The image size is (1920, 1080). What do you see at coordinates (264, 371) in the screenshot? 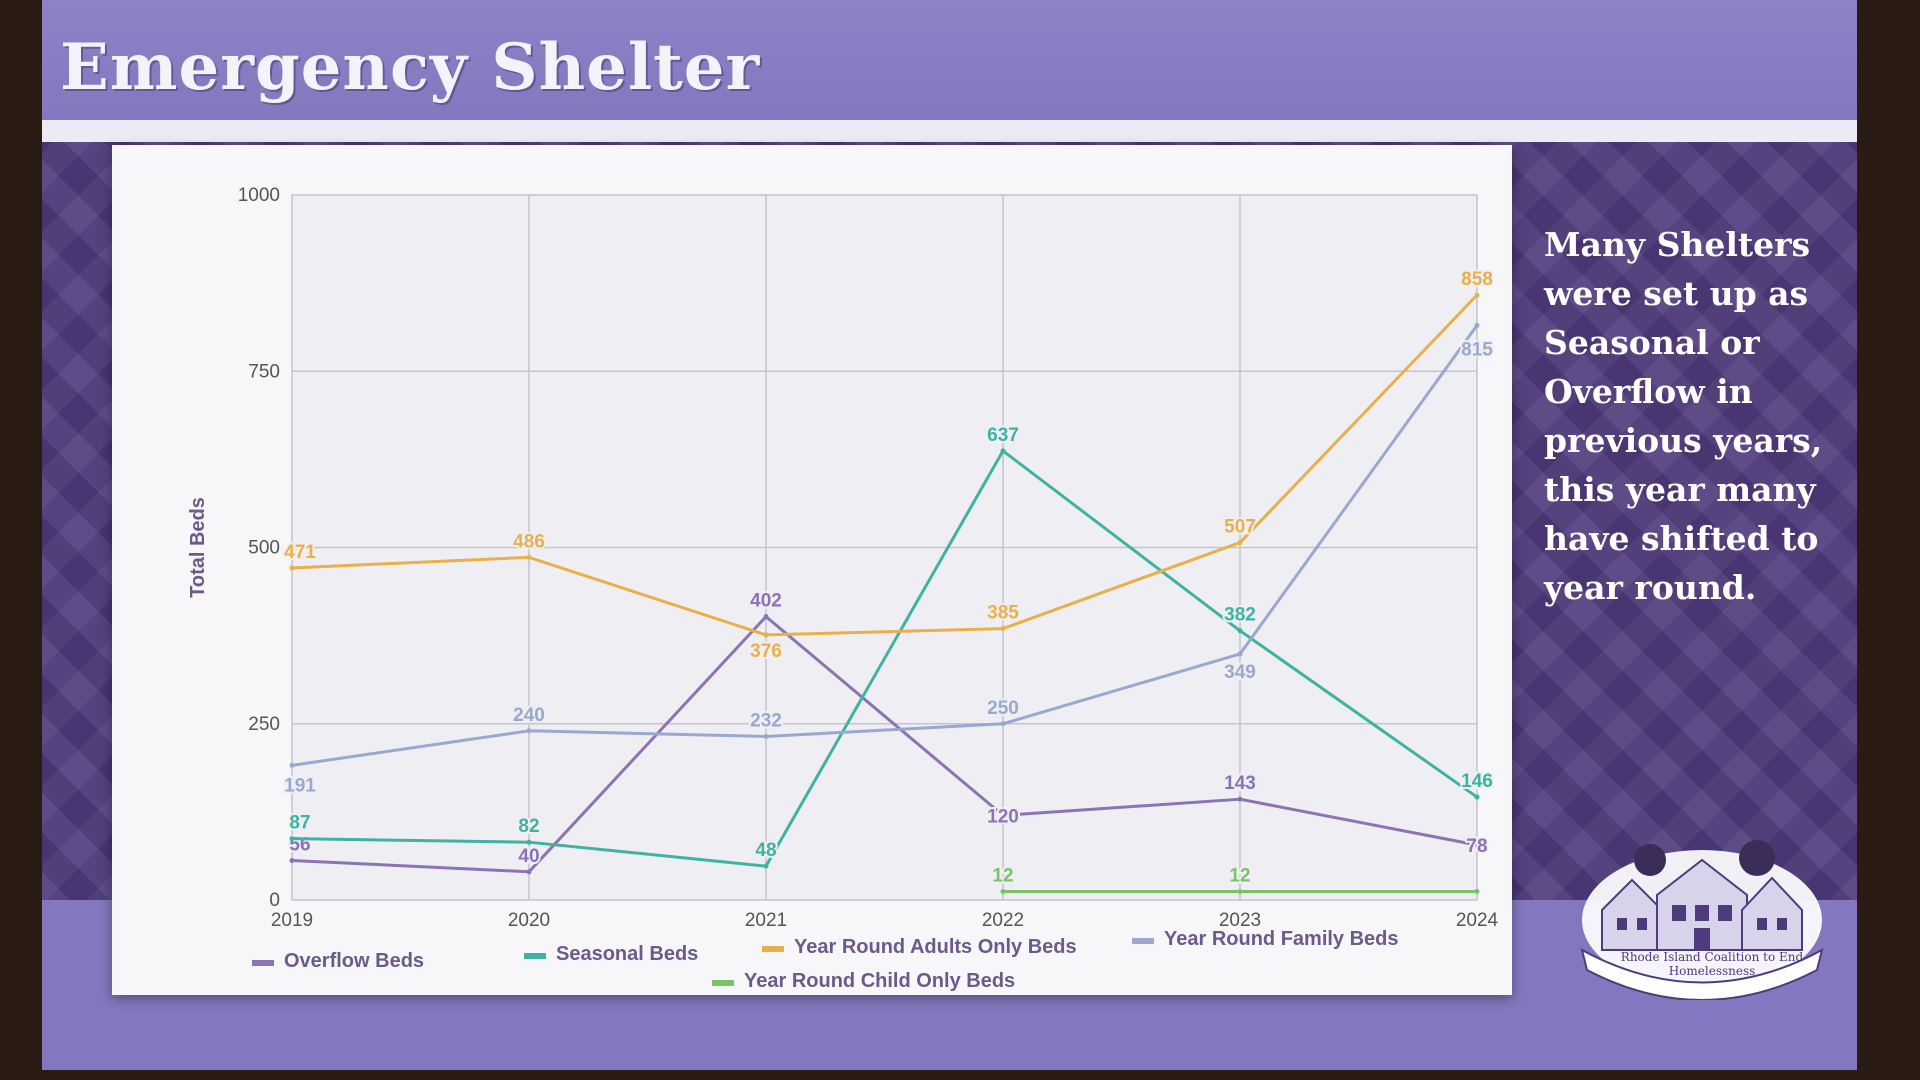
I see `y-tick-label: 750` at bounding box center [264, 371].